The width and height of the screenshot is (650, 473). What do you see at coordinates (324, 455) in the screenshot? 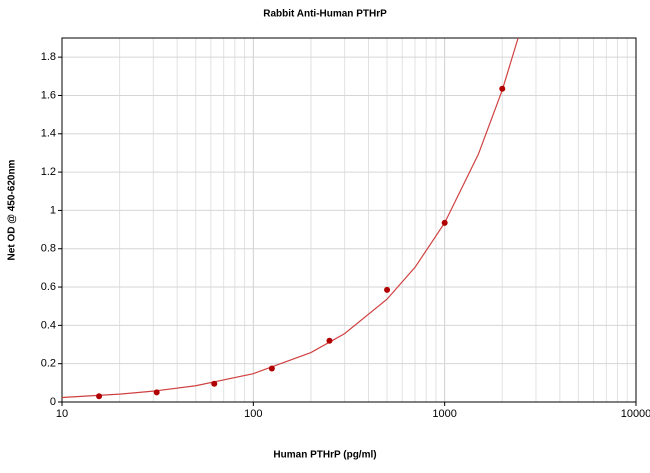
I see `x-axis-label: Human PTHrP (pg/ml)` at bounding box center [324, 455].